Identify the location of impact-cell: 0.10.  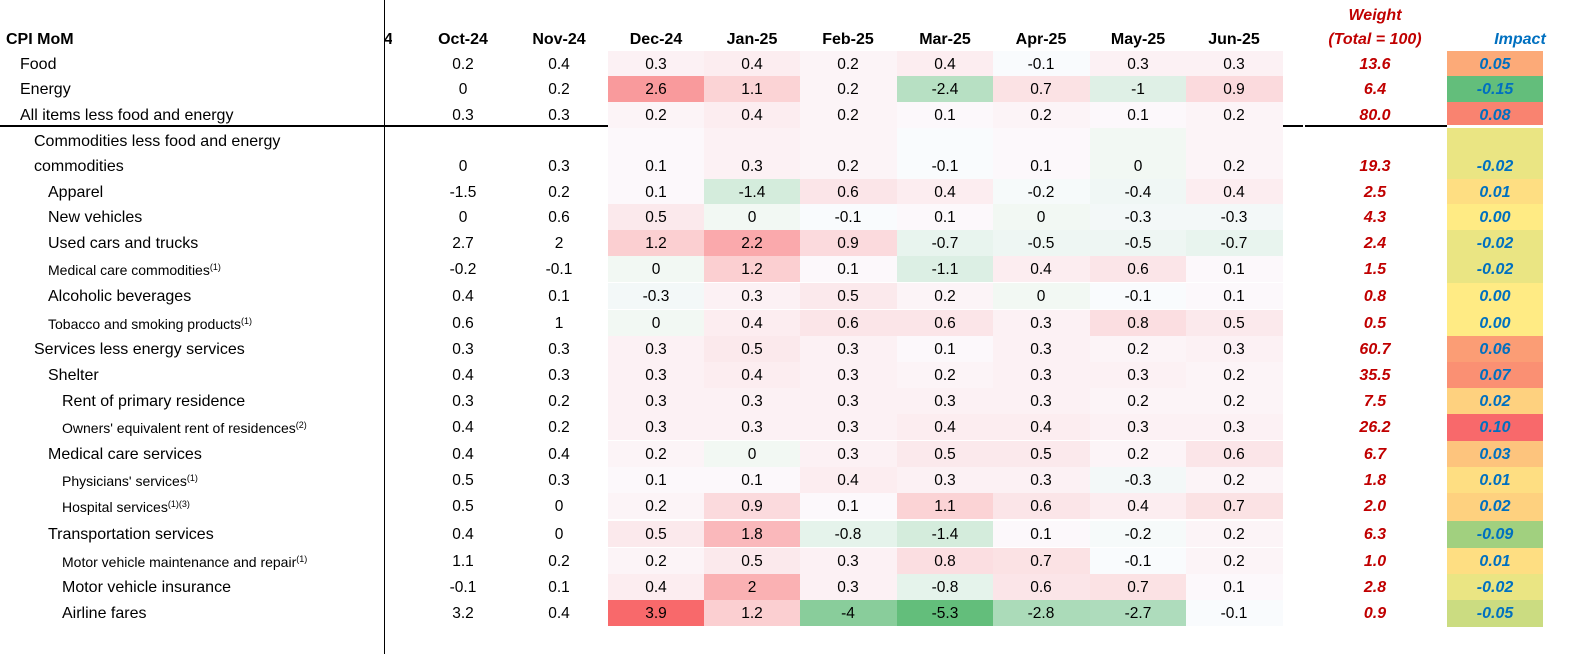
(1495, 427).